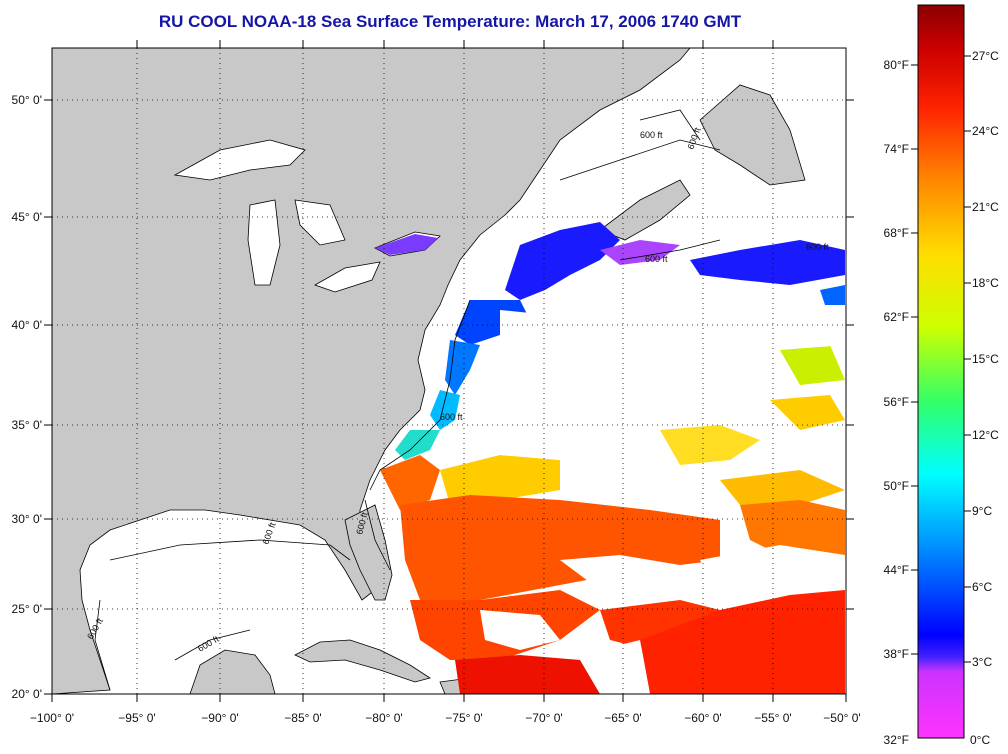 Image resolution: width=1008 pixels, height=754 pixels. Describe the element at coordinates (896, 570) in the screenshot. I see `fahrenheit-label: 44°F` at that location.